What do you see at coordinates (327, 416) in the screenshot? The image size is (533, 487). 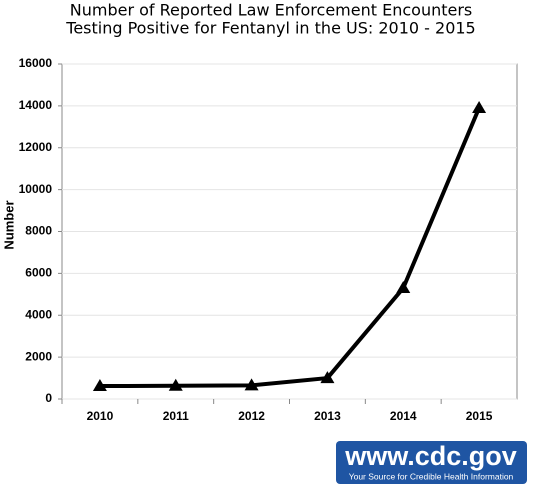 I see `x-tick-label: 2013` at bounding box center [327, 416].